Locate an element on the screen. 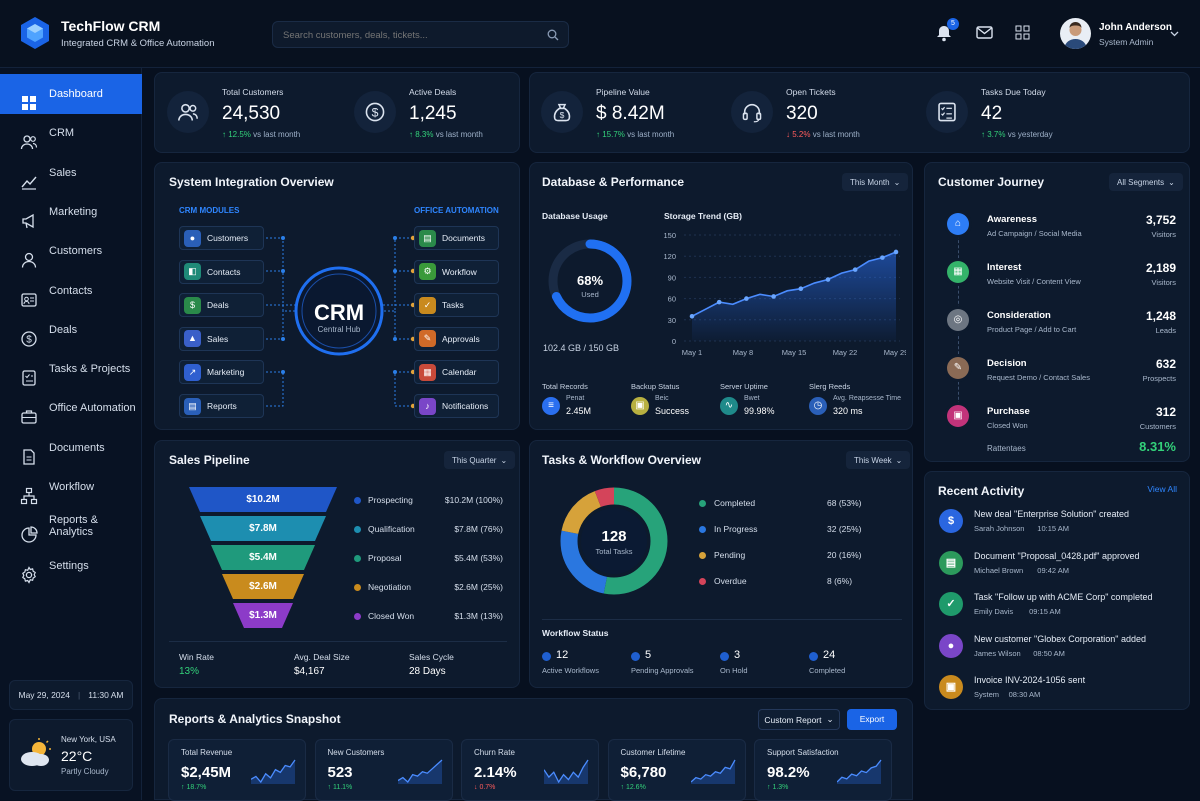 Image resolution: width=1200 pixels, height=801 pixels. report-card: Total Revenue $2,45M ↑ 18.7% is located at coordinates (237, 770).